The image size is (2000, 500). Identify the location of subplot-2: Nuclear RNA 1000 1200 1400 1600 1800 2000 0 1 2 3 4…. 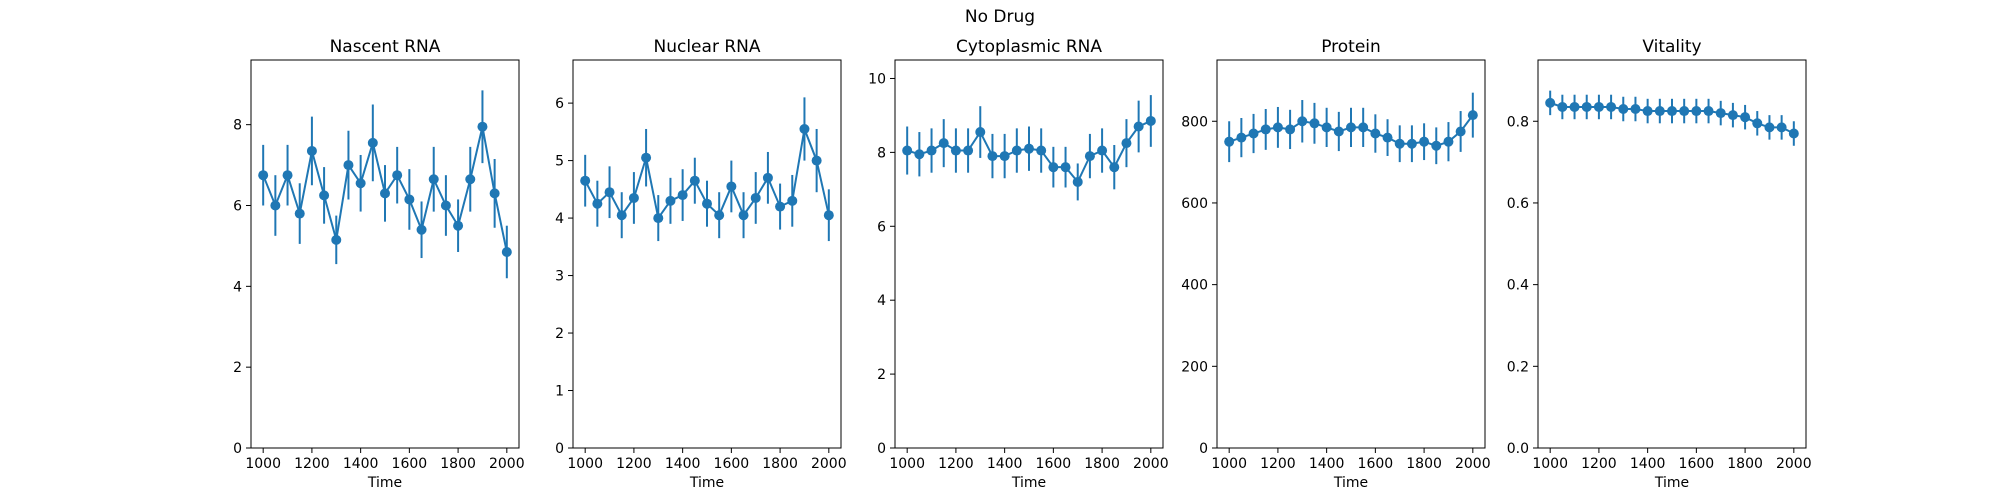
(701, 264).